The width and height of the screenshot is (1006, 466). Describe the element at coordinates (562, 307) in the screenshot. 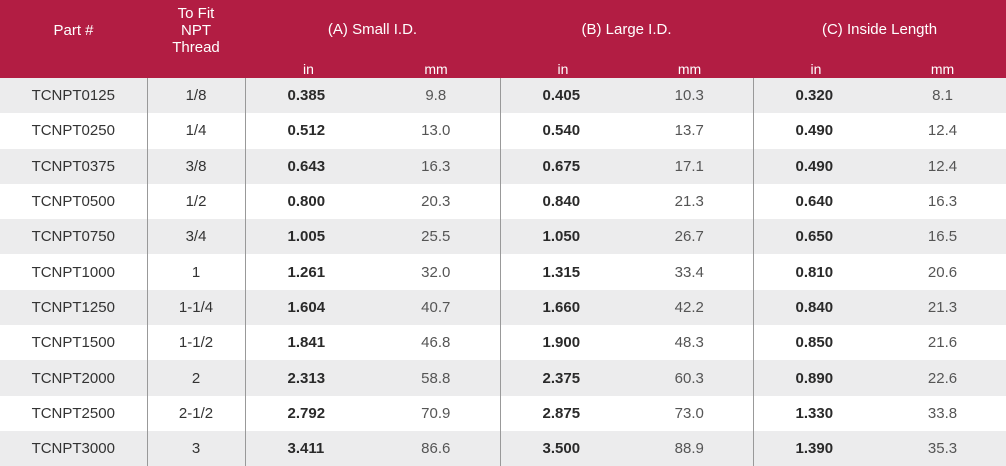

I see `large-id-in: 1.660` at that location.